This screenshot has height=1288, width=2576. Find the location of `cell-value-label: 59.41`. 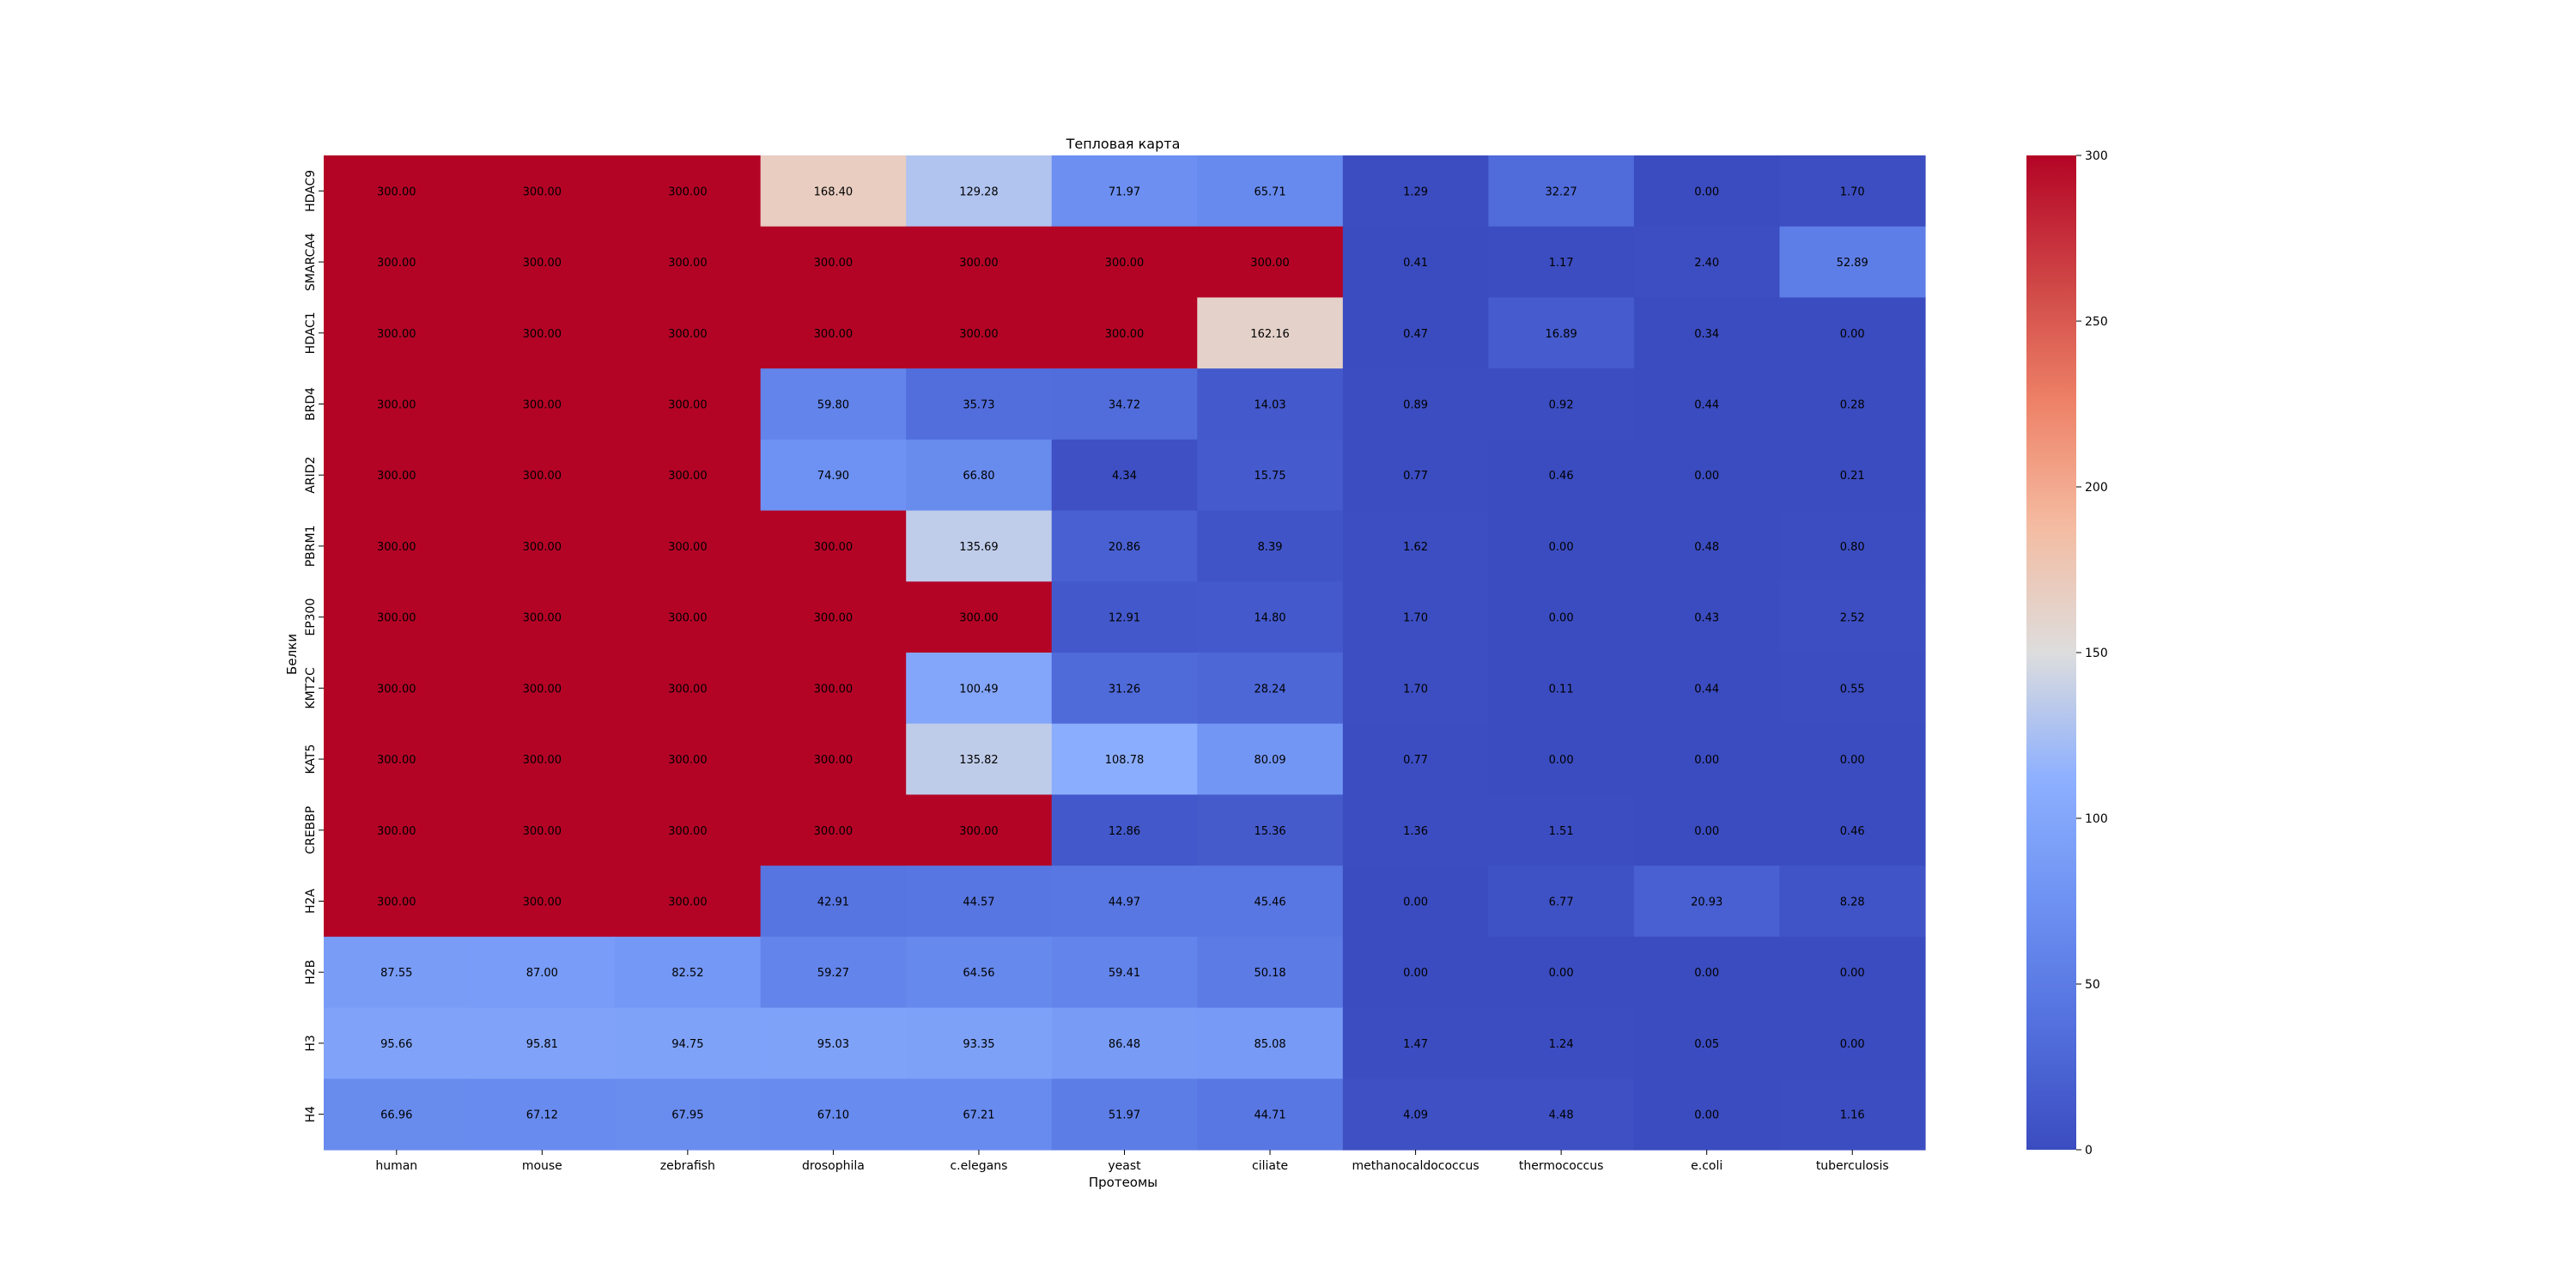

cell-value-label: 59.41 is located at coordinates (1124, 973).